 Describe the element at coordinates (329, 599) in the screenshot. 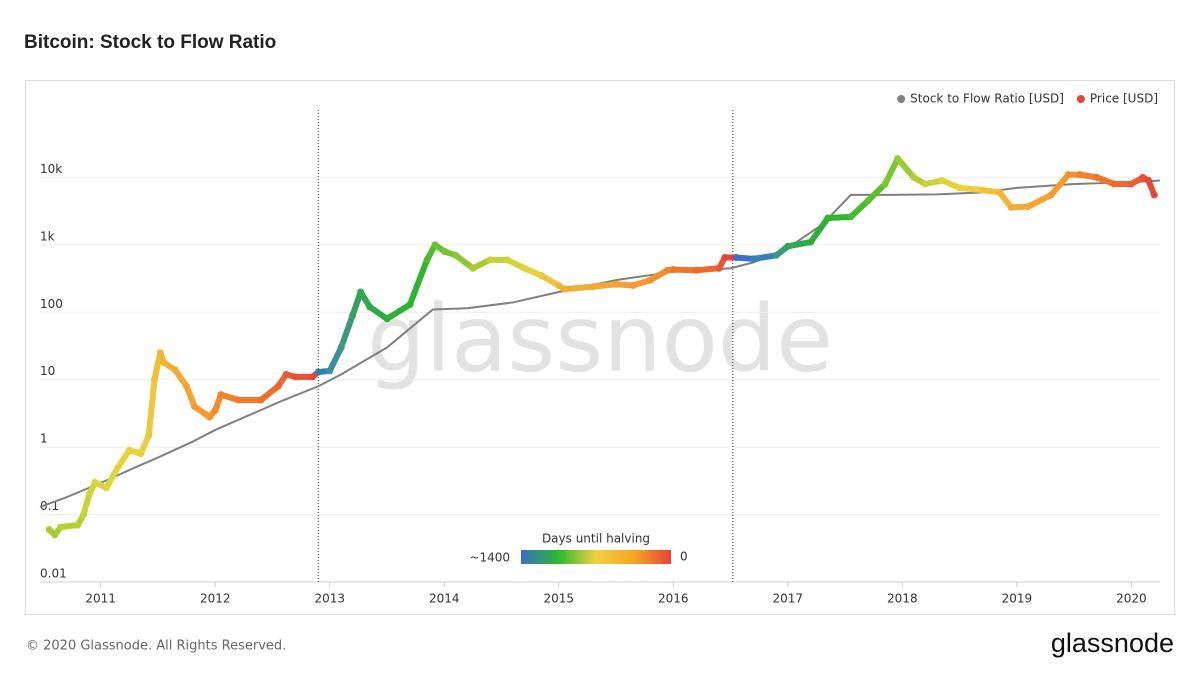

I see `x-tick-label: 2013` at that location.